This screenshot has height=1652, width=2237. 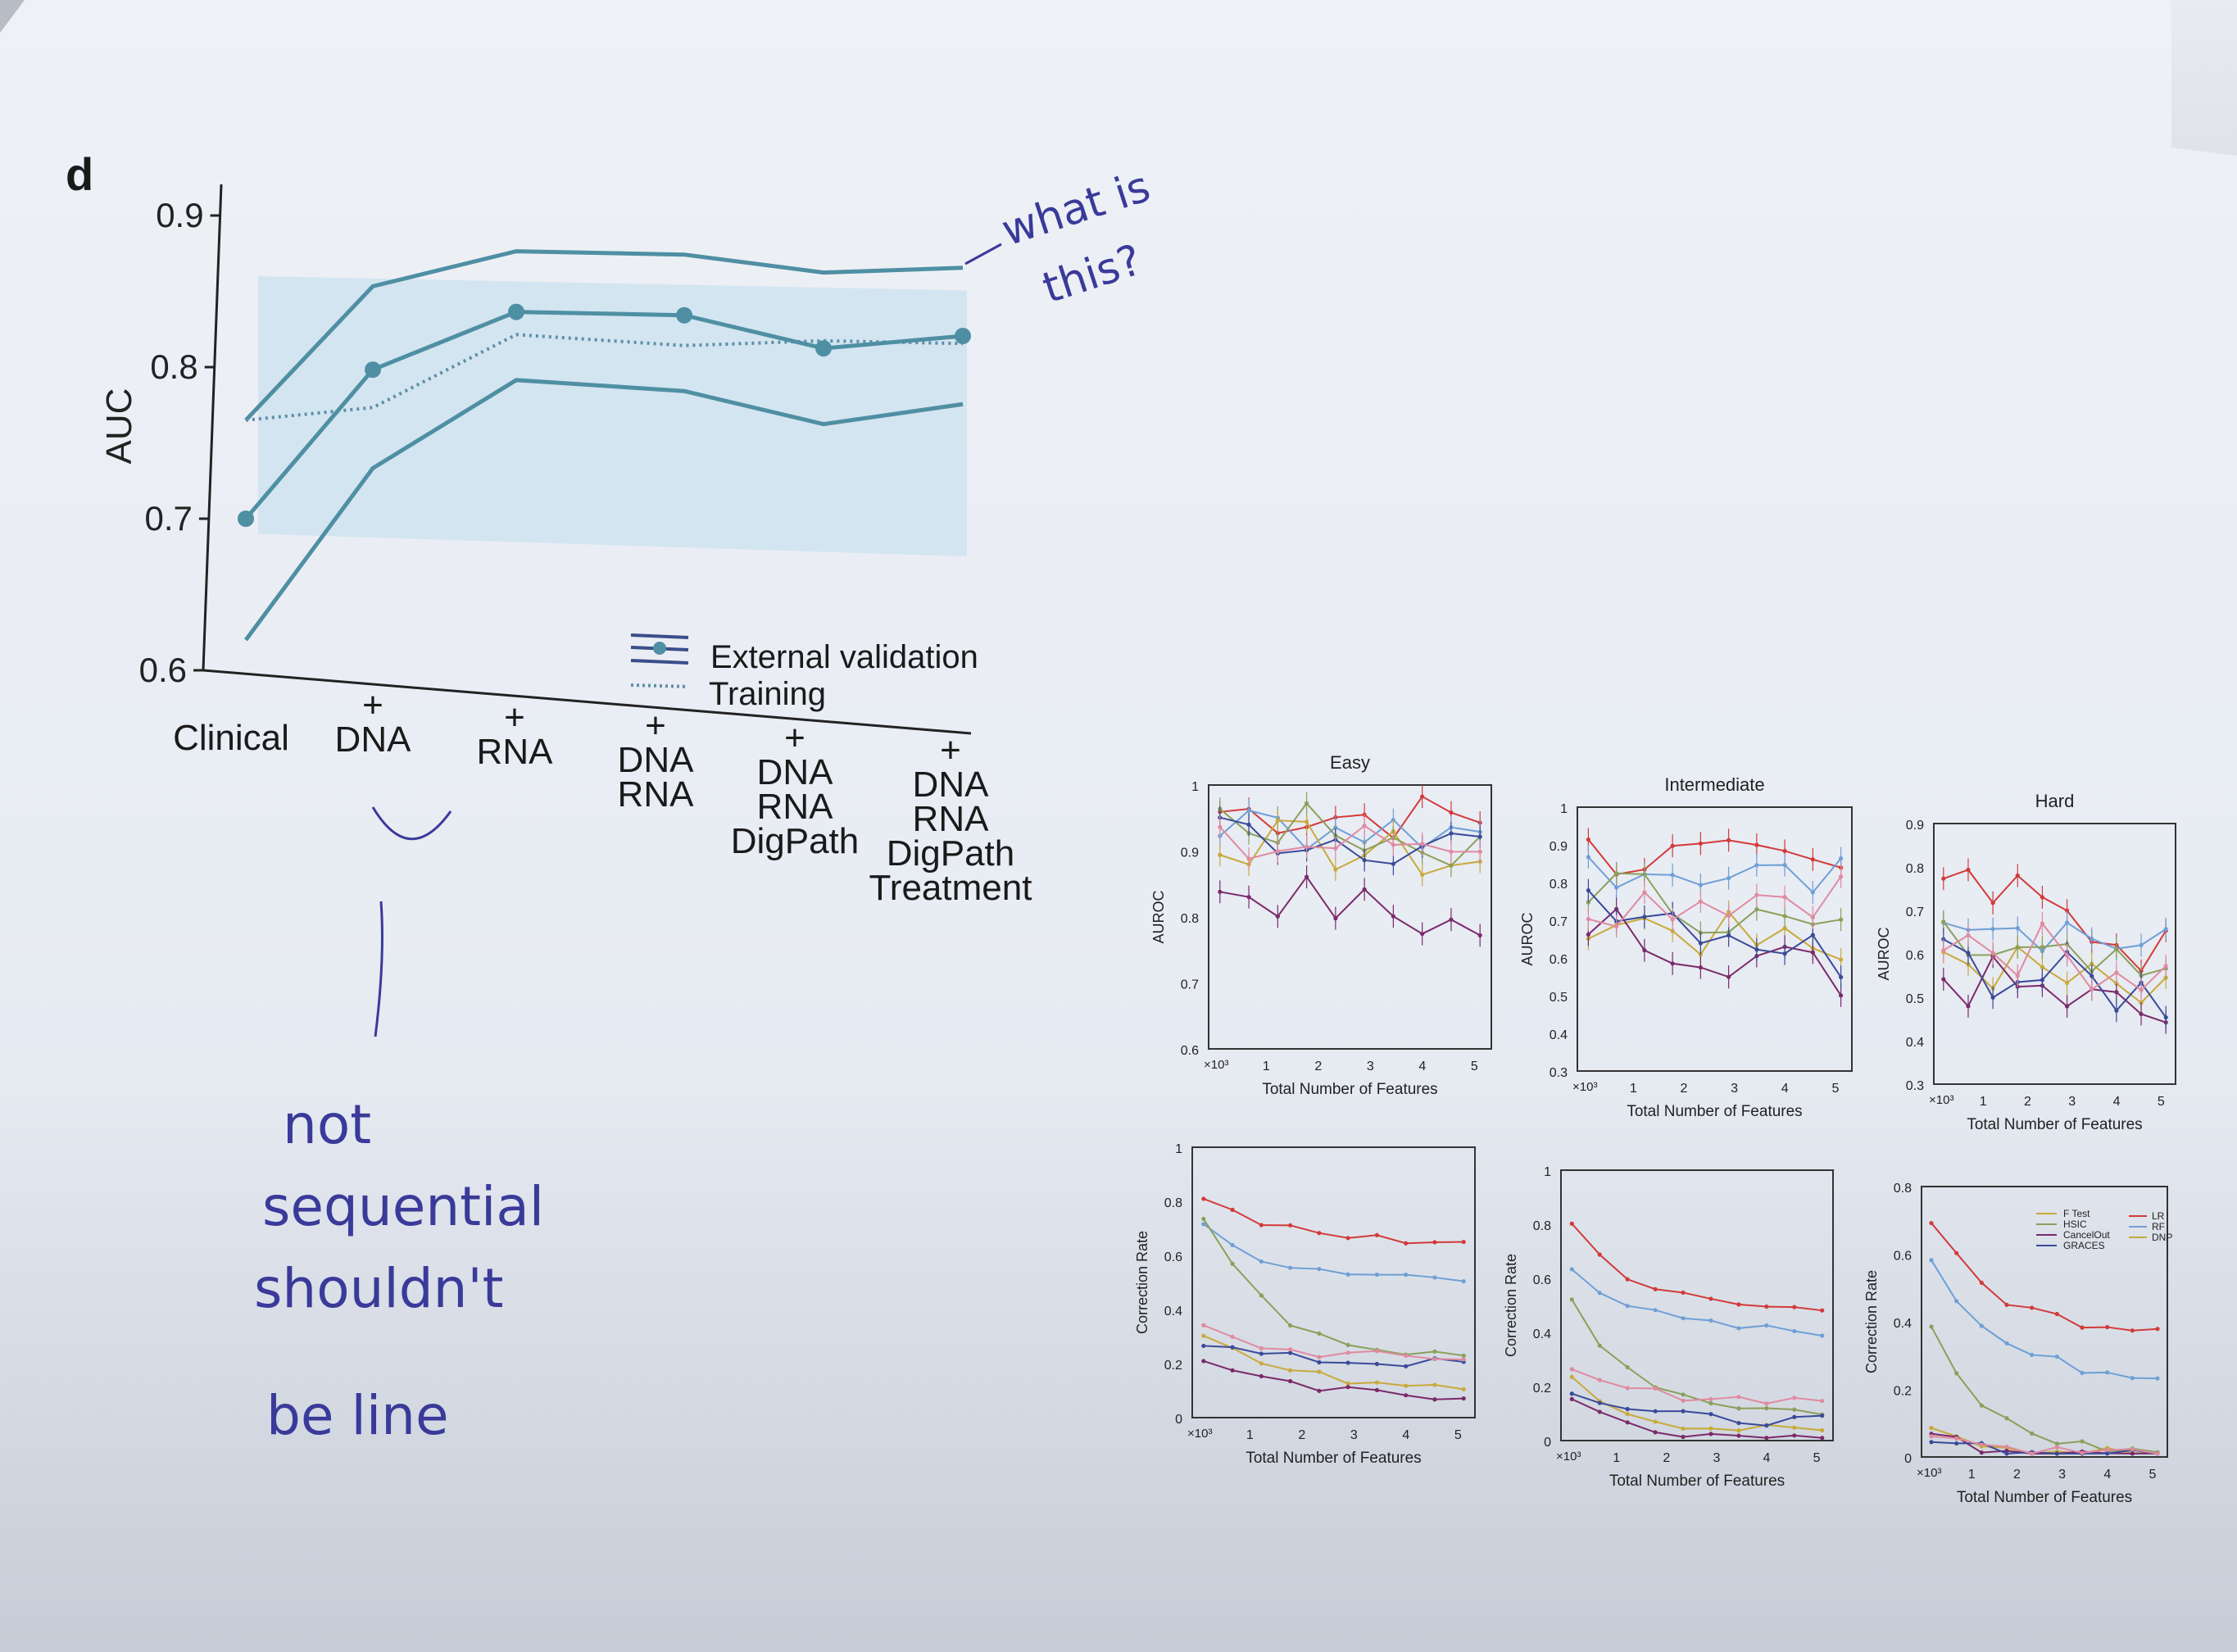 I want to click on small-y-tick-label: 0.4, so click(x=1903, y=1324).